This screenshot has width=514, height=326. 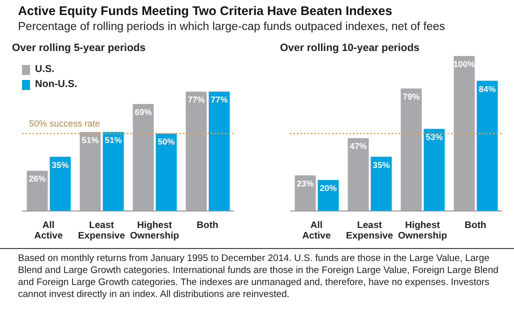 I want to click on text: Over rolling 5-year periods, so click(x=79, y=48).